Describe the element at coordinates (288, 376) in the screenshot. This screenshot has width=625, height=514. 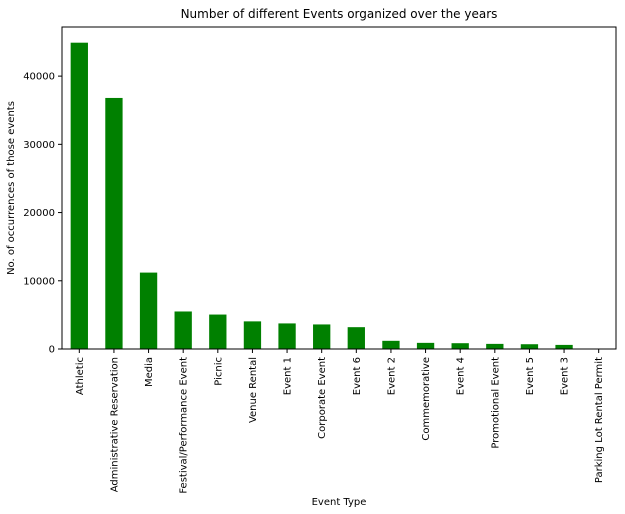
I see `x-tick-label: Event 1` at that location.